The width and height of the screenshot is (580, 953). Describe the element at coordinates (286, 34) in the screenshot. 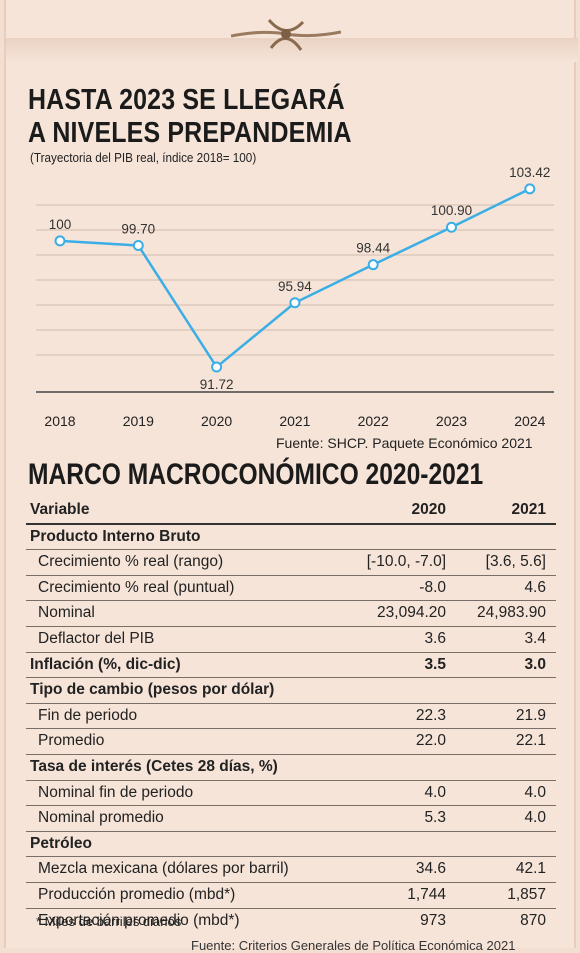

I see `twine-knot-icon` at that location.